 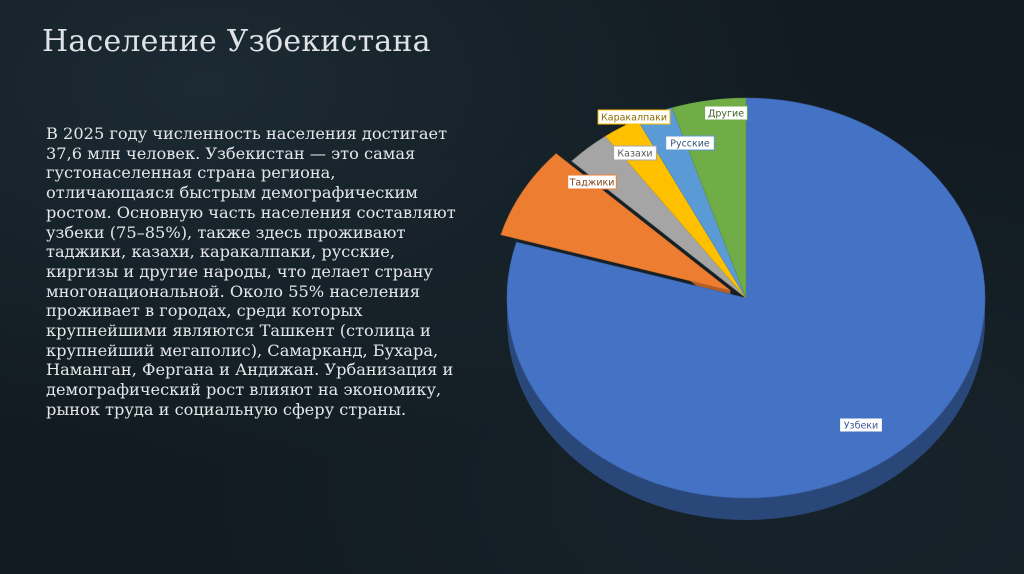 I want to click on pie-label-text-tajiks: Таджики, so click(x=592, y=183).